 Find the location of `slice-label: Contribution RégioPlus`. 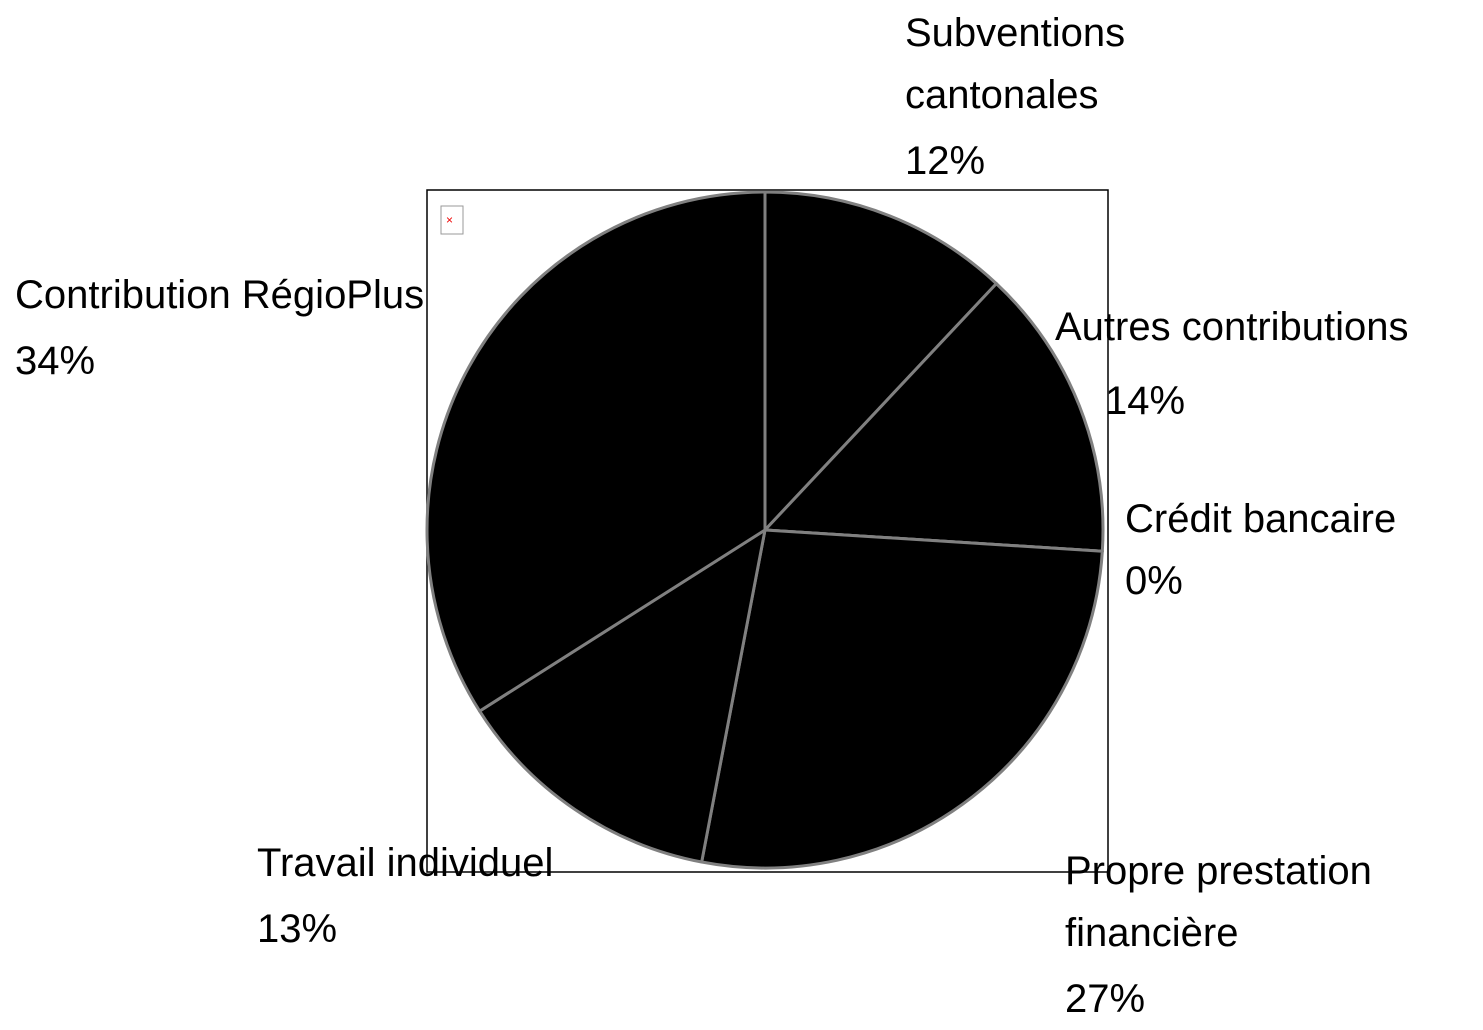

slice-label: Contribution RégioPlus is located at coordinates (220, 295).